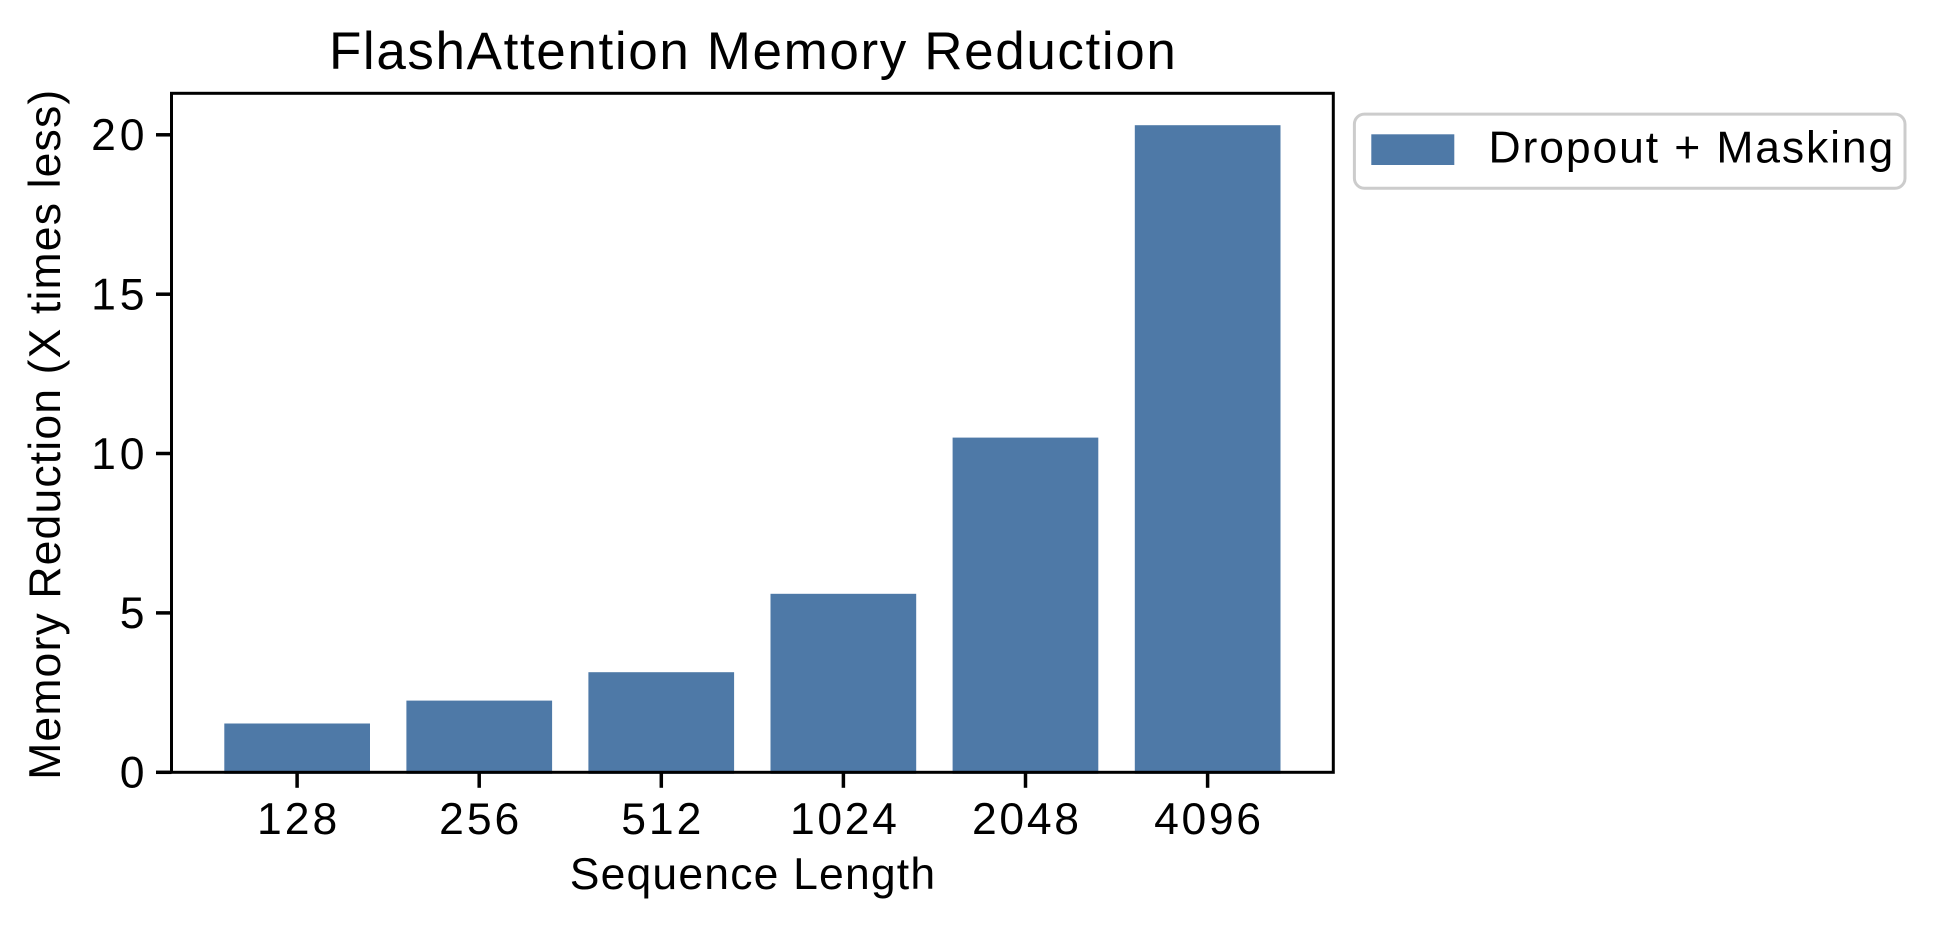 The height and width of the screenshot is (932, 1935). Describe the element at coordinates (132, 613) in the screenshot. I see `svg-text: 5` at that location.